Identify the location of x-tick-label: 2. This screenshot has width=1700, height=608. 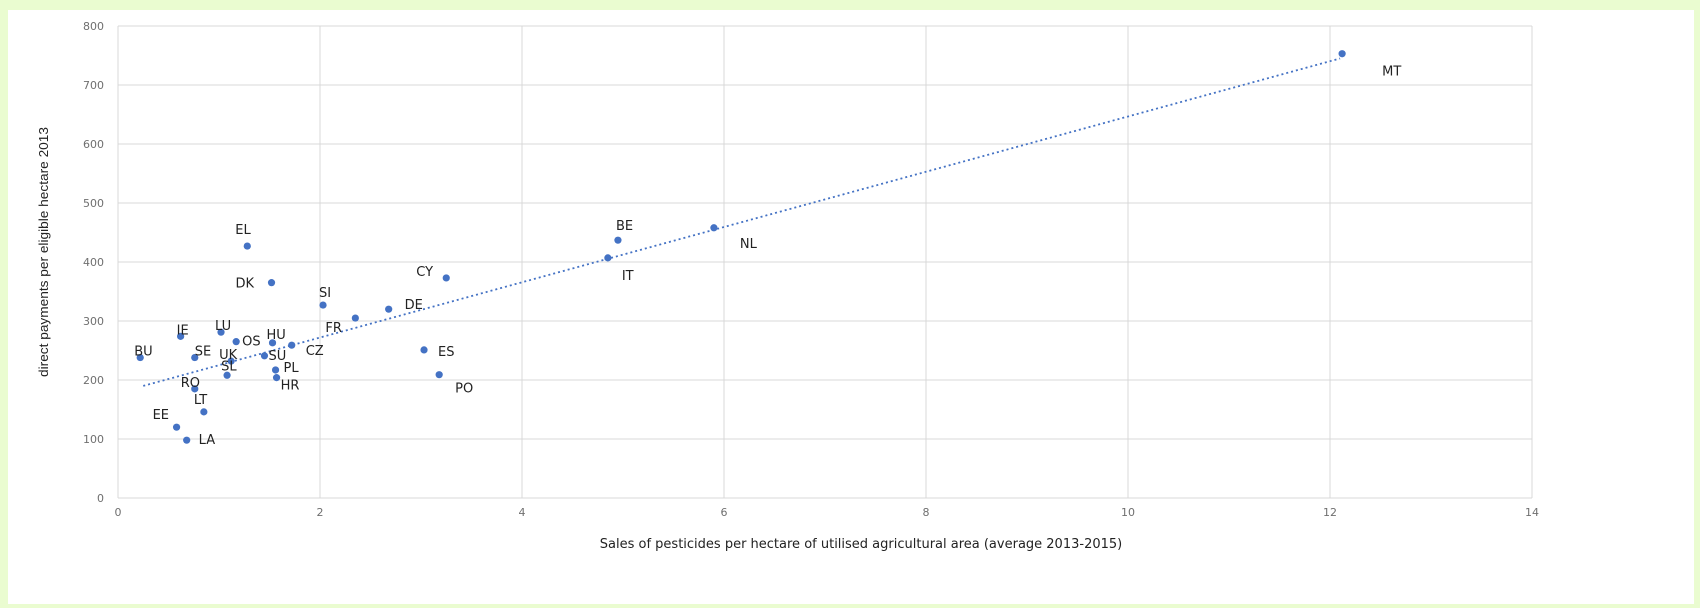
(320, 512).